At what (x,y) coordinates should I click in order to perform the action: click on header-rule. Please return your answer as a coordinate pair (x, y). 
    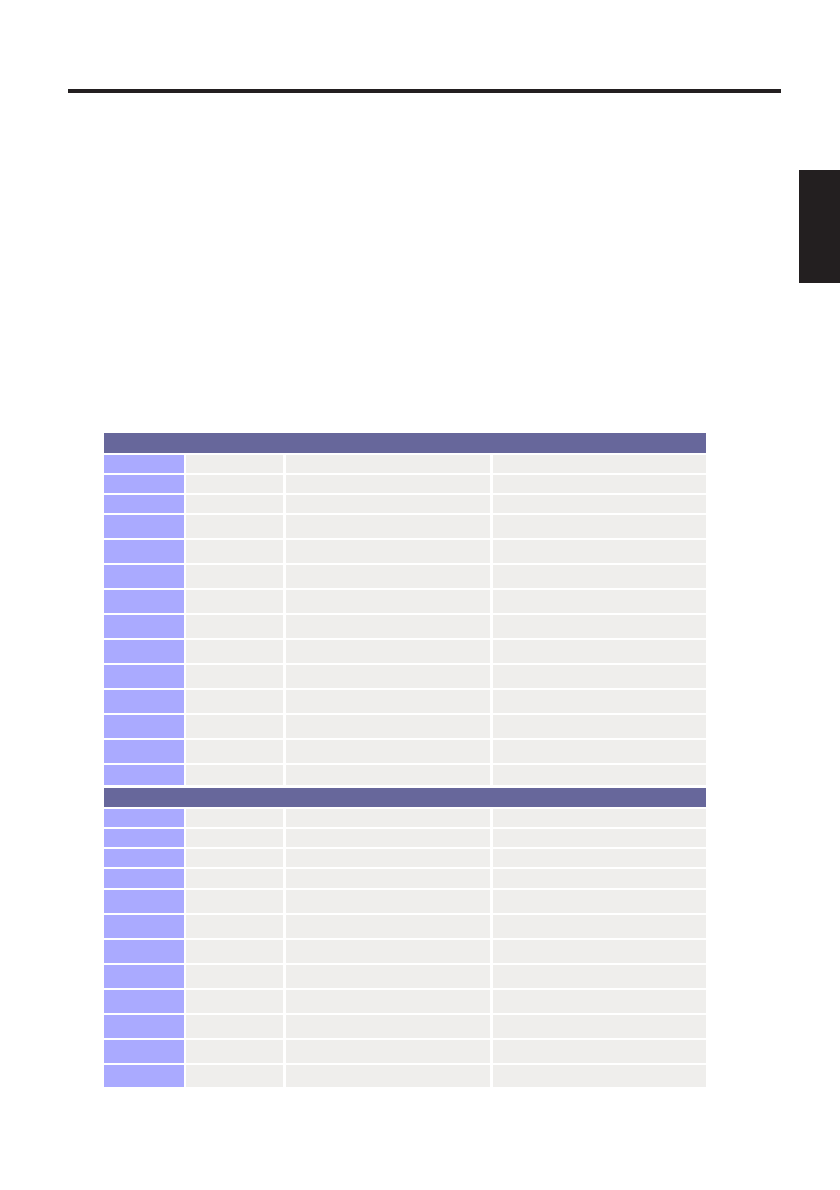
    Looking at the image, I should click on (424, 91).